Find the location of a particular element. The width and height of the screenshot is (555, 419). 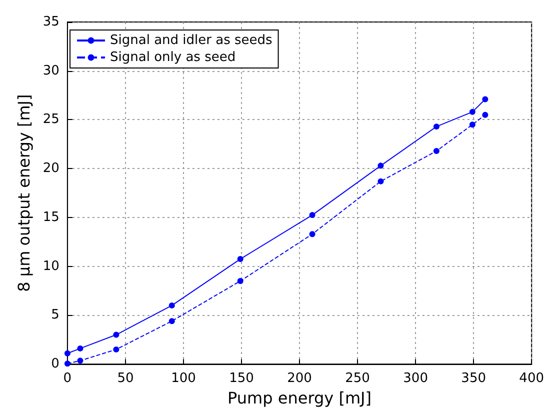

y-tick-label: 20 is located at coordinates (51, 168).